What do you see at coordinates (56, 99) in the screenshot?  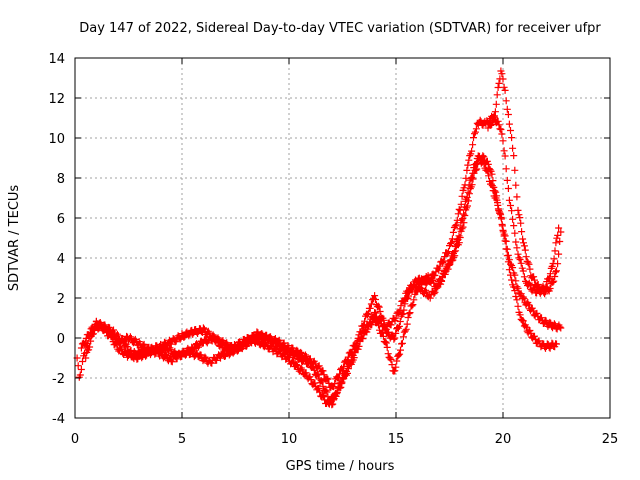 I see `y-tick-label: 12` at bounding box center [56, 99].